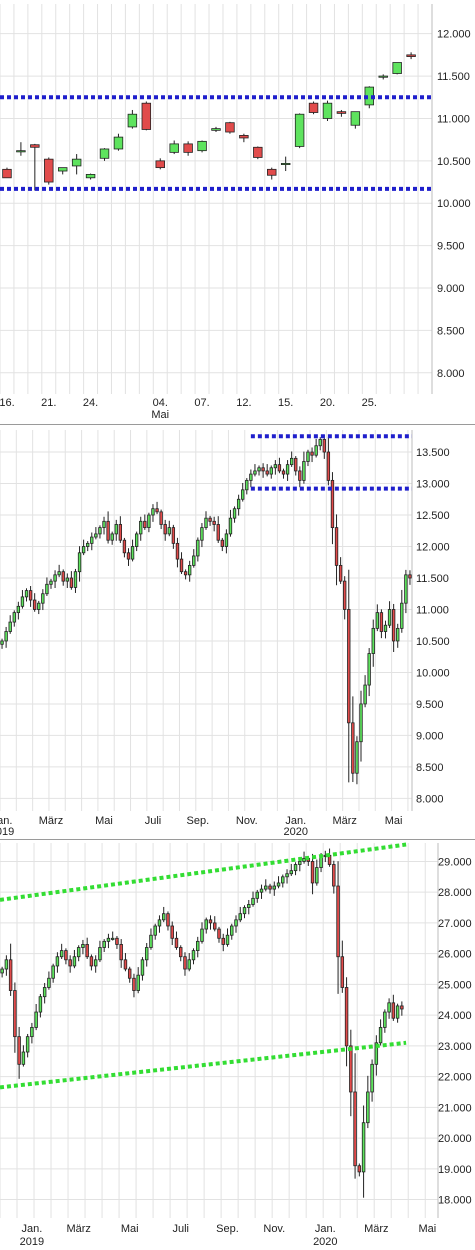 Image resolution: width=475 pixels, height=1250 pixels. Describe the element at coordinates (198, 821) in the screenshot. I see `x-tick-label: Sep.` at that location.